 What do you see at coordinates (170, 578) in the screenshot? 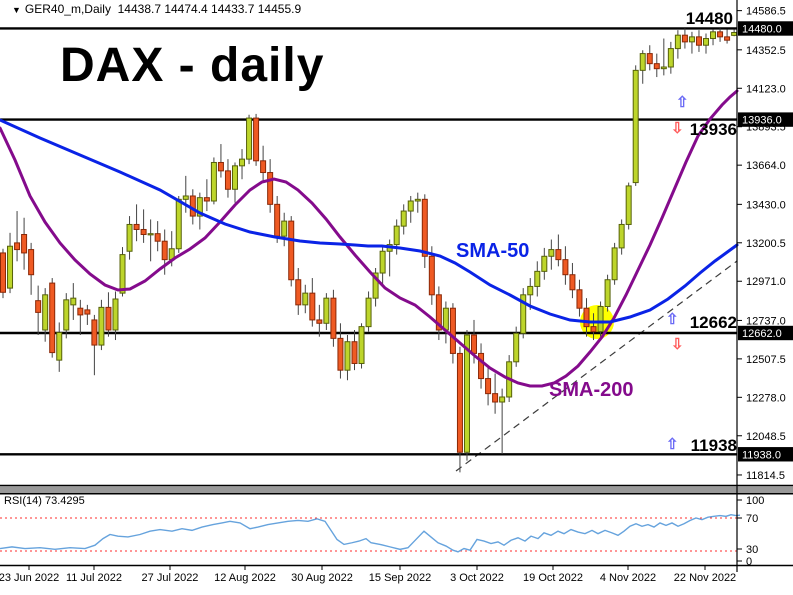
I see `time-axis-label: 27 Jul 2022` at bounding box center [170, 578].